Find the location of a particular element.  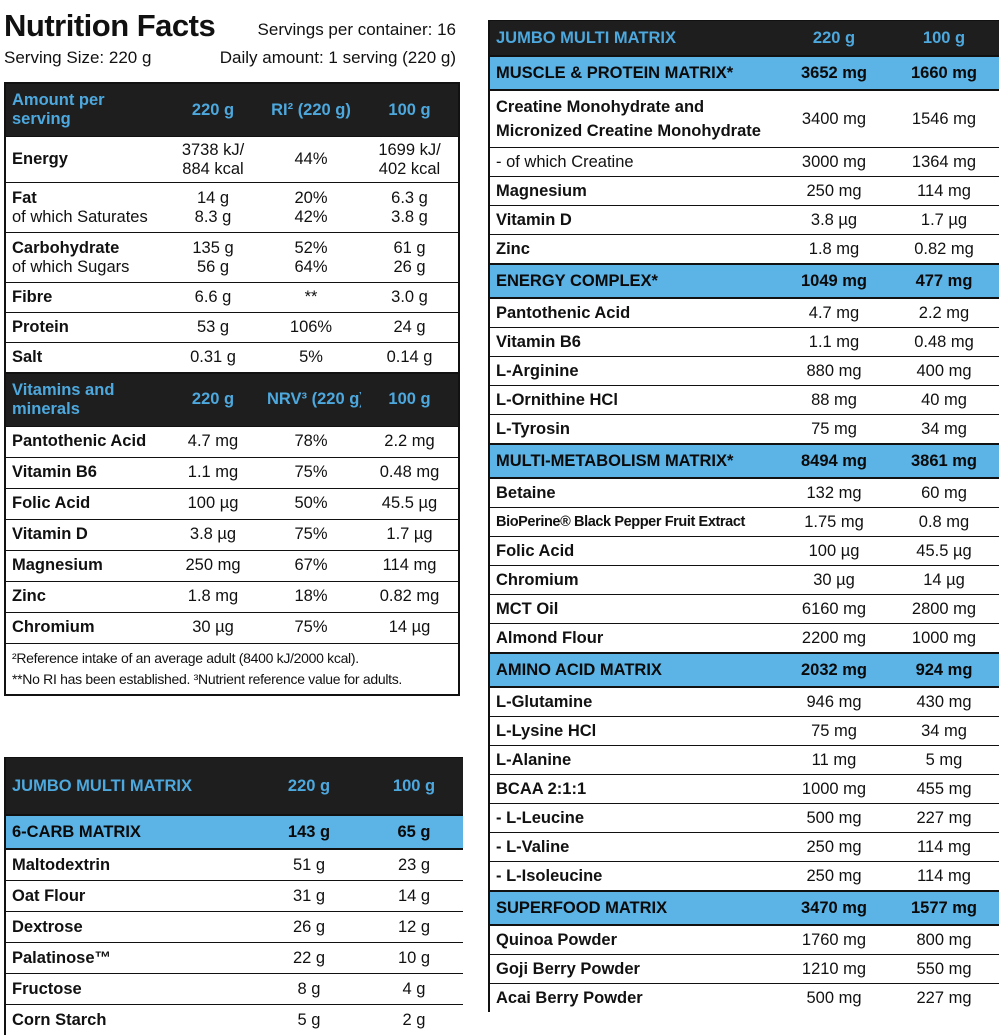

value-per-100g: 1364 mg is located at coordinates (944, 162).